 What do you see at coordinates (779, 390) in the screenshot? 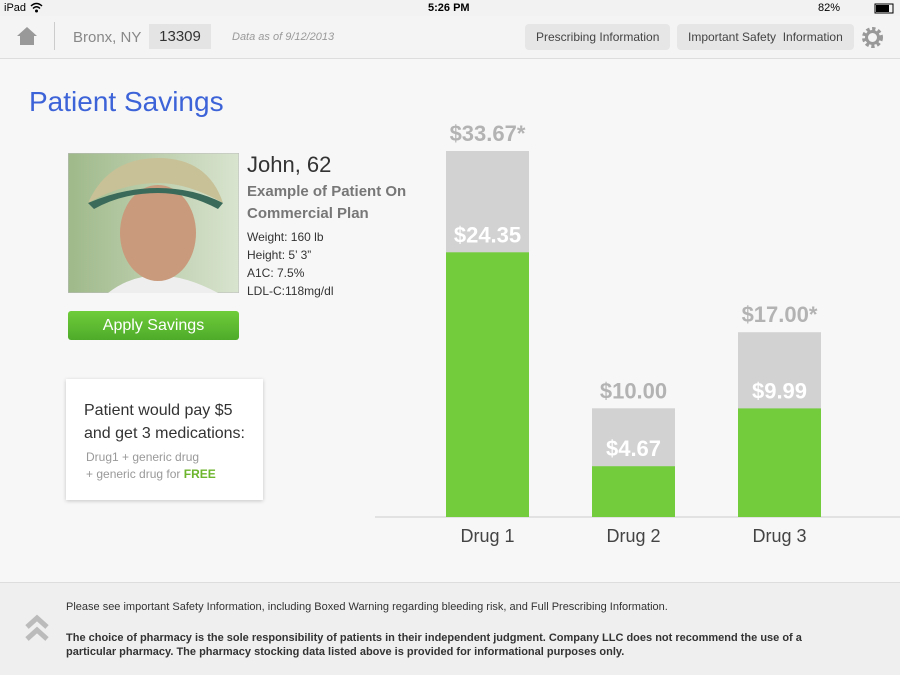
I see `value-label: $9.99` at bounding box center [779, 390].